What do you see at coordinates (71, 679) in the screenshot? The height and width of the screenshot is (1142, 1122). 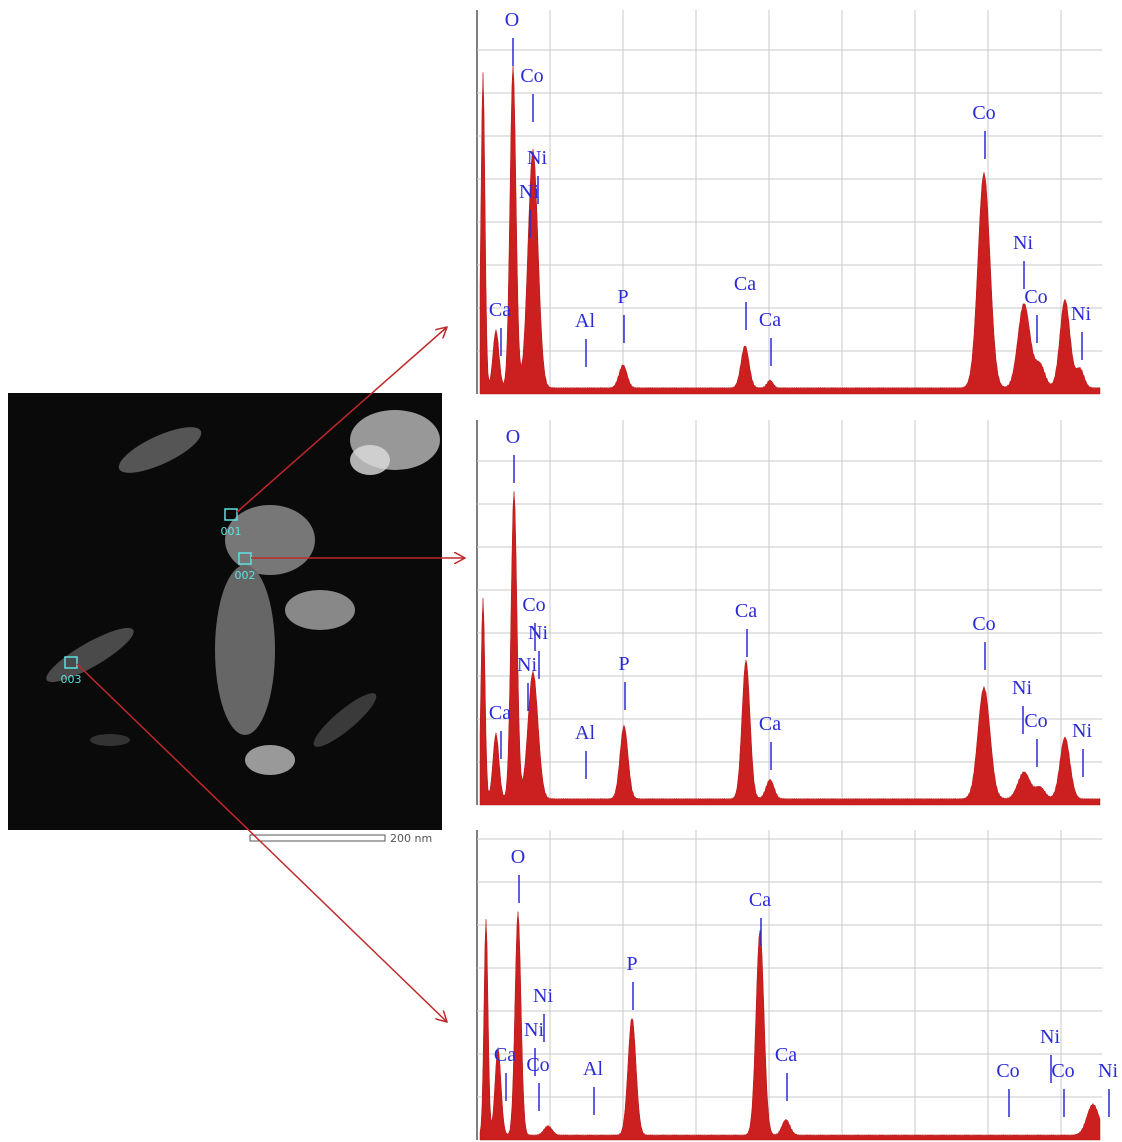 I see `point-label: 003` at bounding box center [71, 679].